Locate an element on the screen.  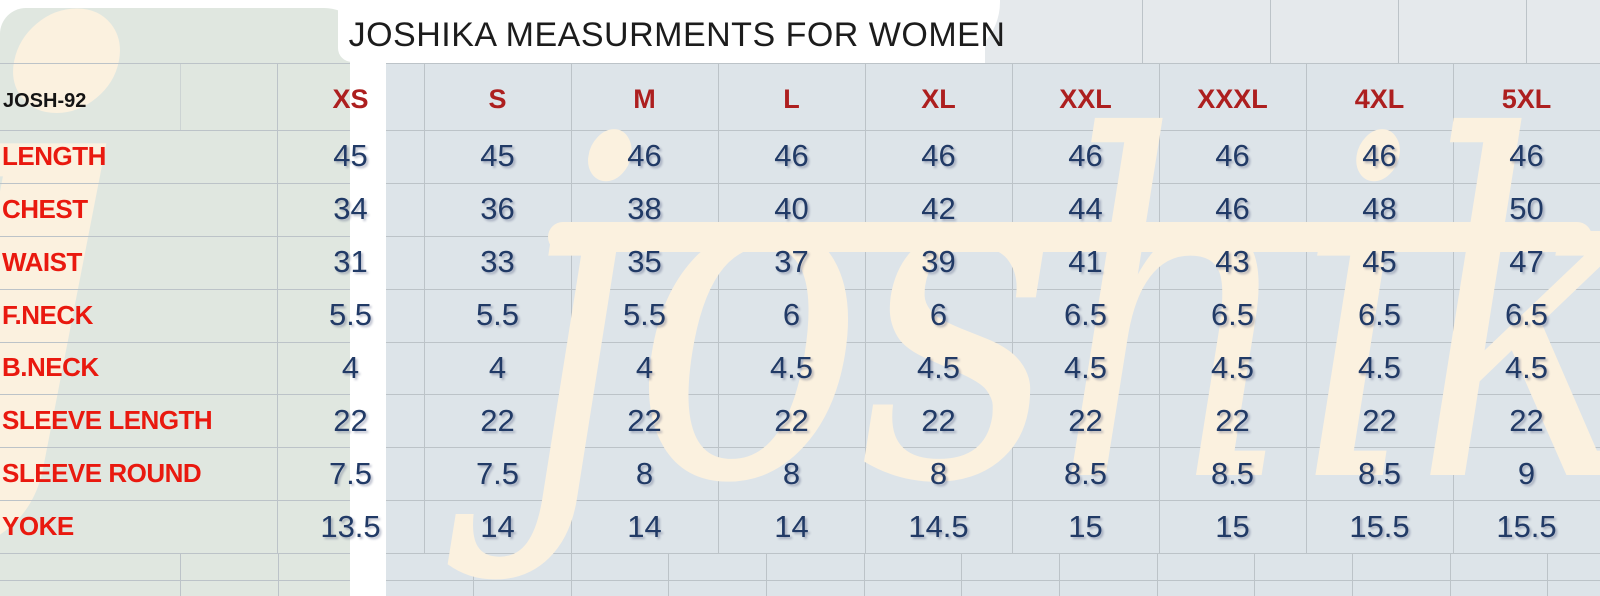
value-cell: 36 is located at coordinates (497, 209).